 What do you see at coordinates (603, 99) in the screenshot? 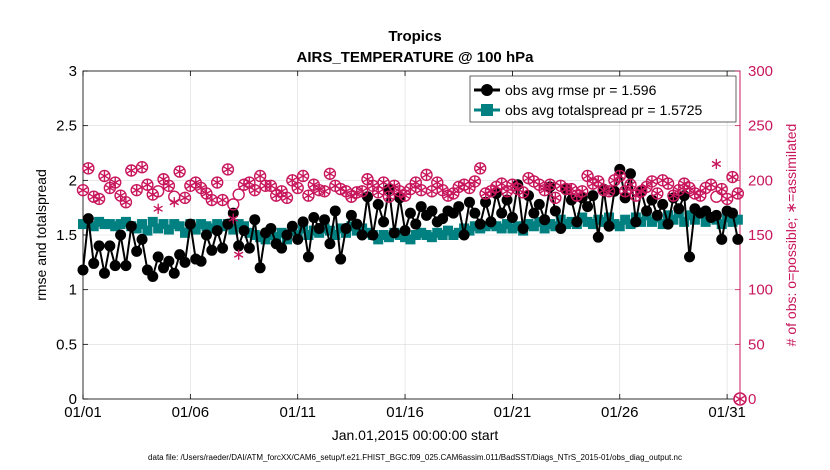
I see `legend-box` at bounding box center [603, 99].